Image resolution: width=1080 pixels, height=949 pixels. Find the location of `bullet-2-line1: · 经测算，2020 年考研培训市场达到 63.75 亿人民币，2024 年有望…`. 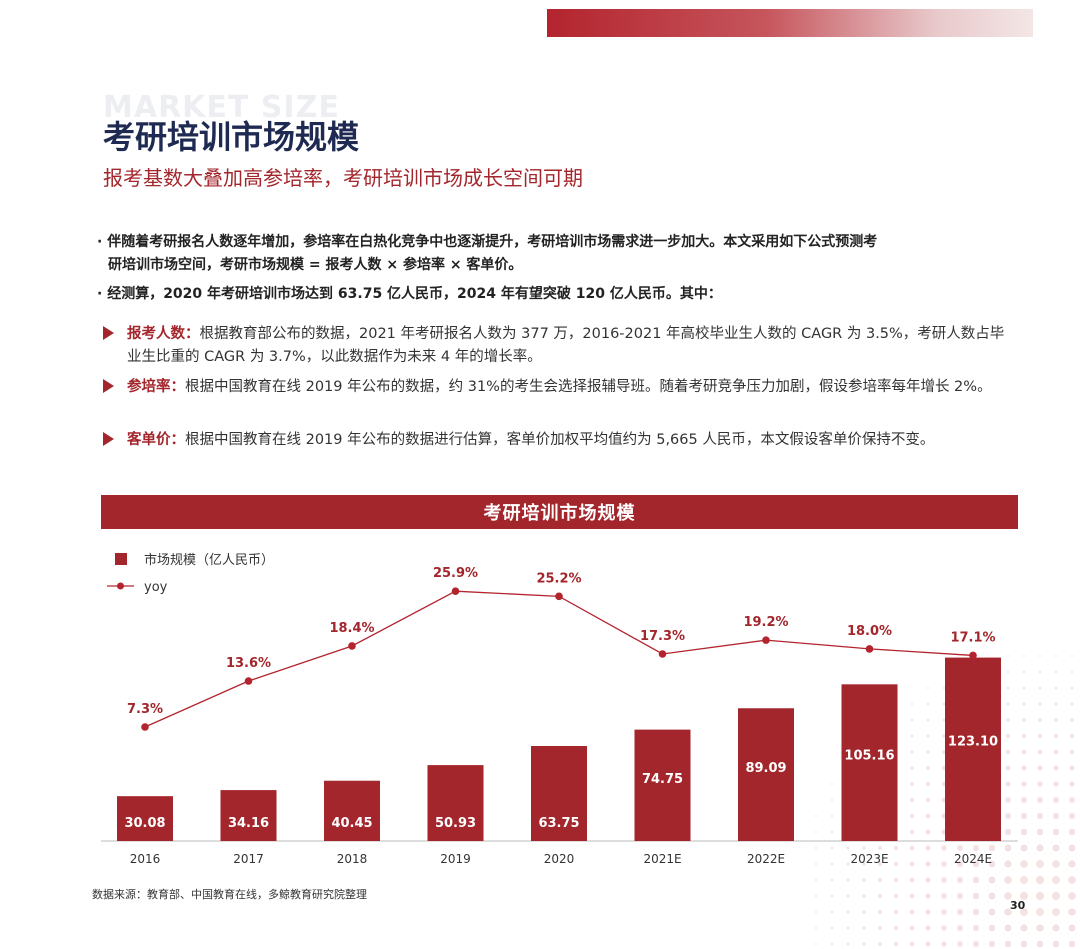

bullet-2-line1: · 经测算，2020 年考研培训市场达到 63.75 亿人民币，2024 年有望… is located at coordinates (409, 294).